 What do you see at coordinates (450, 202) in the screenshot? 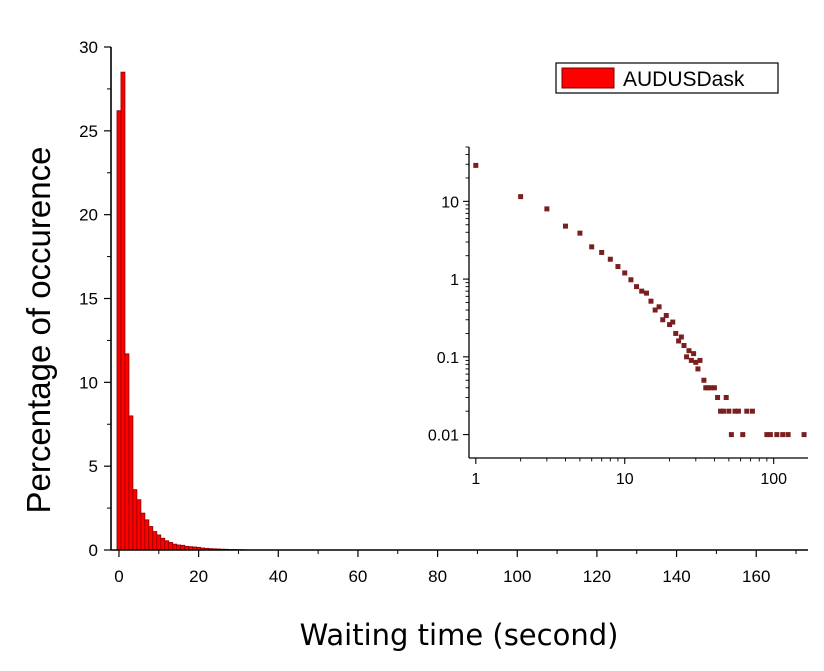
I see `inset-y-tick-label: 10` at bounding box center [450, 202].